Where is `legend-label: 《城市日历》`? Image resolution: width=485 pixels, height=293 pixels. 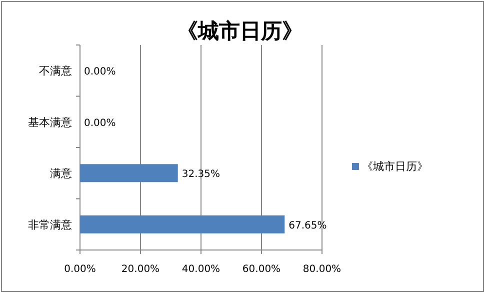 legend-label: 《城市日历》 is located at coordinates (395, 166).